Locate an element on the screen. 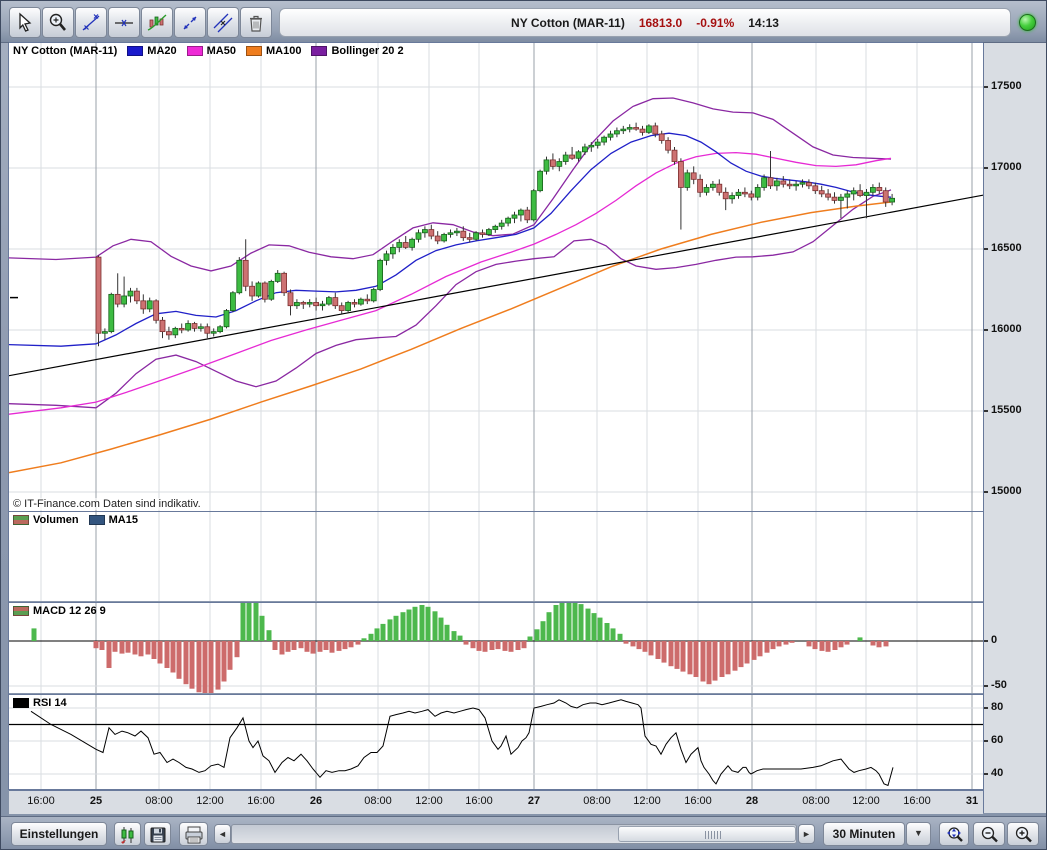 This screenshot has width=1047, height=850. trendline-icon is located at coordinates (91, 22).